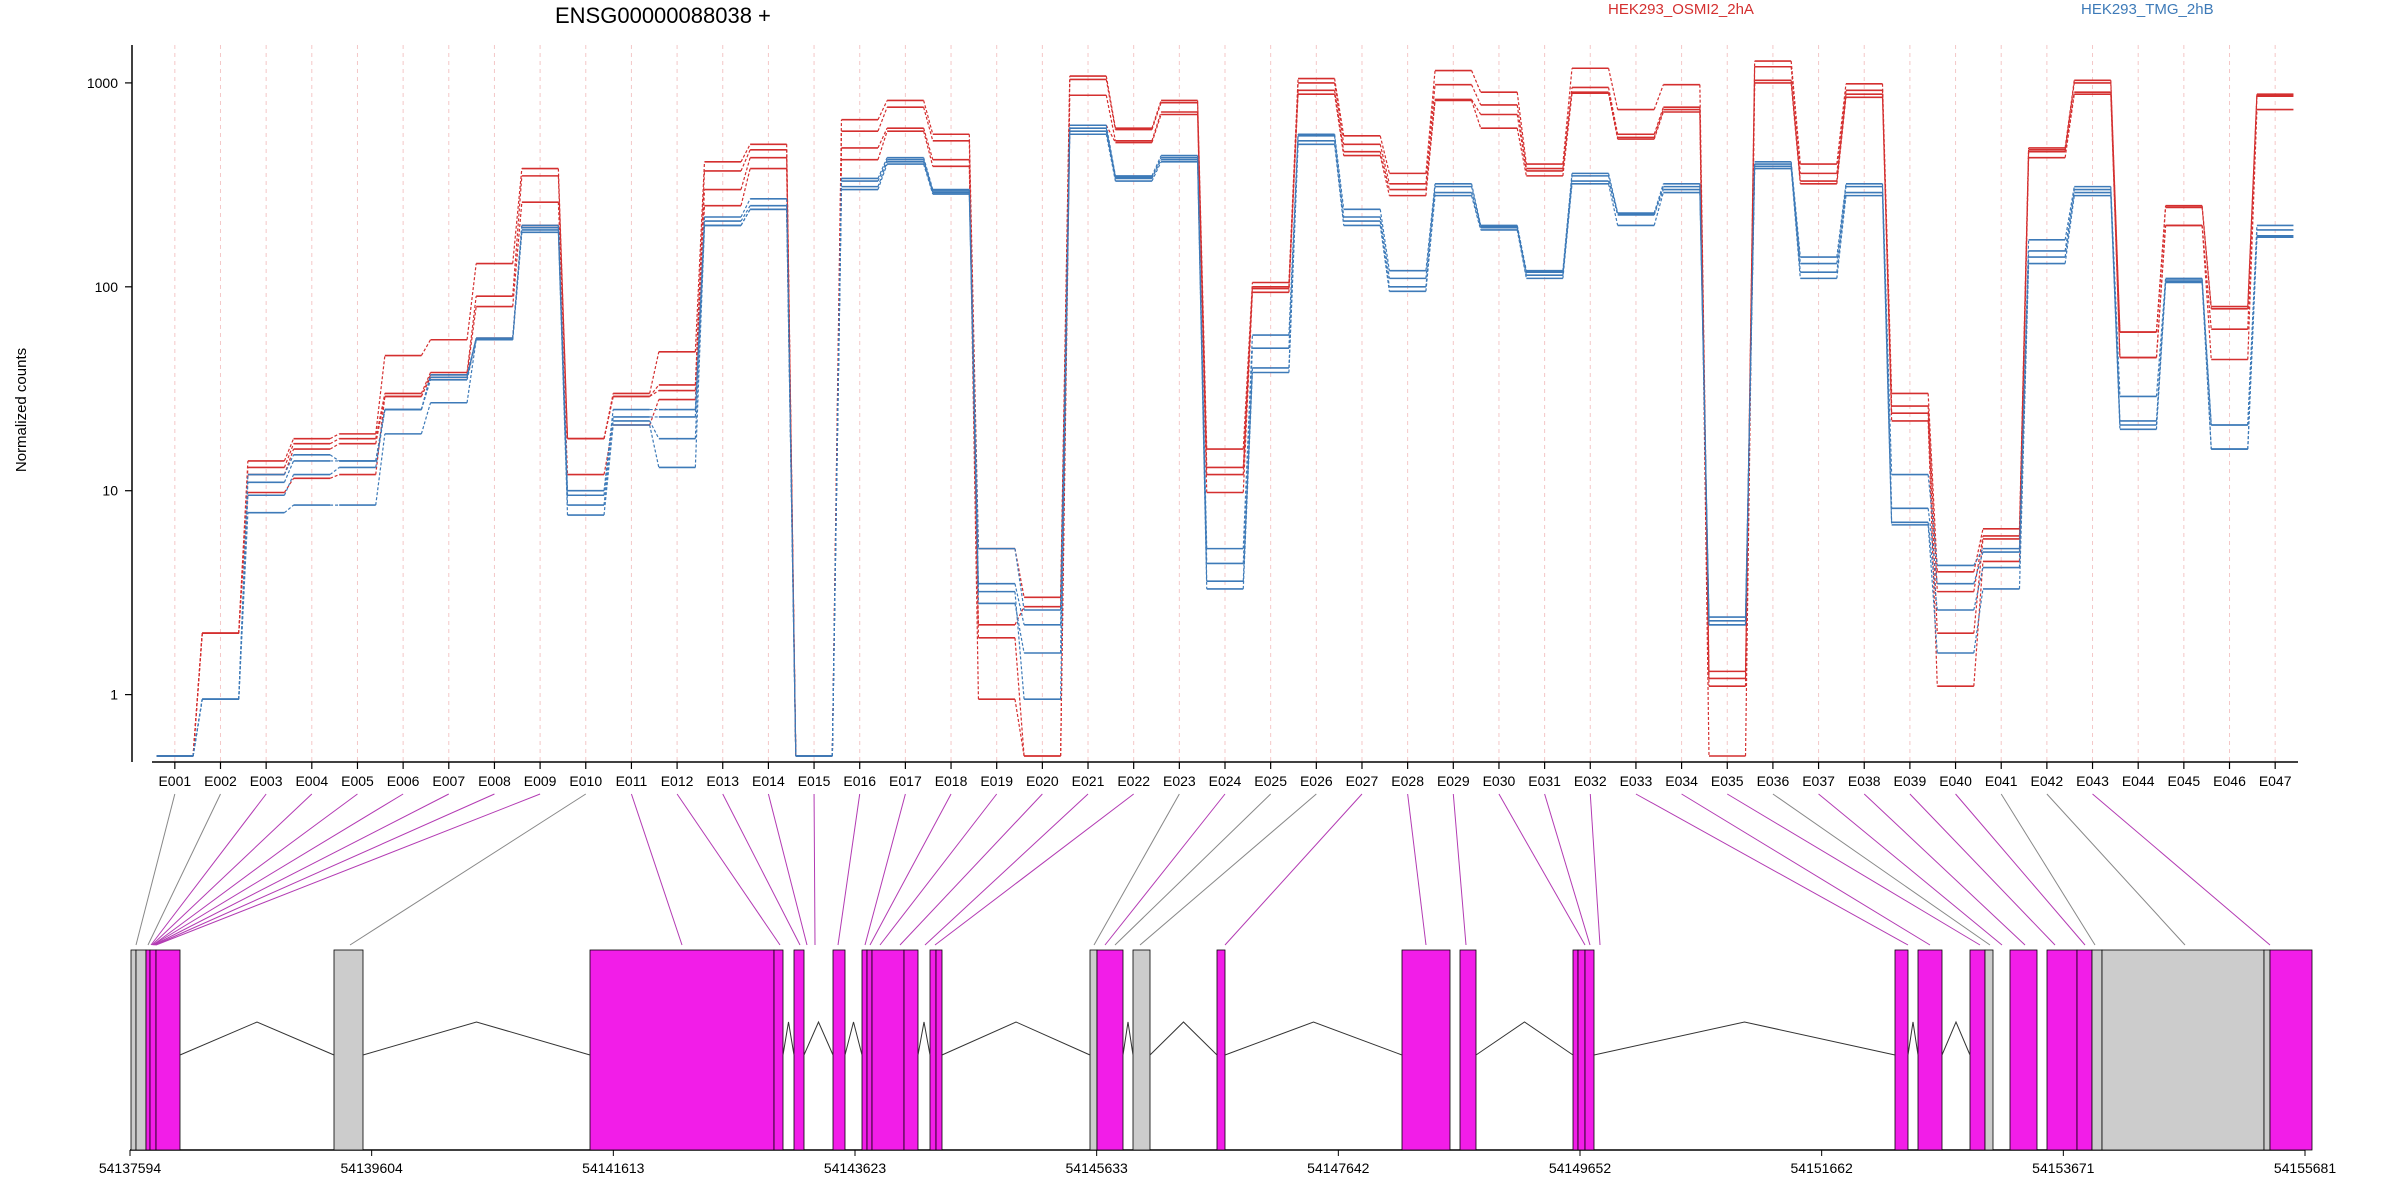 The height and width of the screenshot is (1200, 2400). I want to click on x-tick-label-E030: E030, so click(1499, 781).